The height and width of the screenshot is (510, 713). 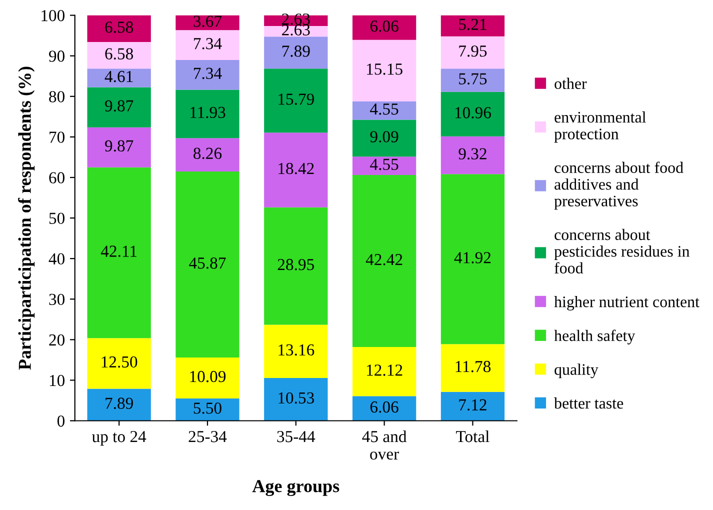 I want to click on data-label: 5.50, so click(x=208, y=408).